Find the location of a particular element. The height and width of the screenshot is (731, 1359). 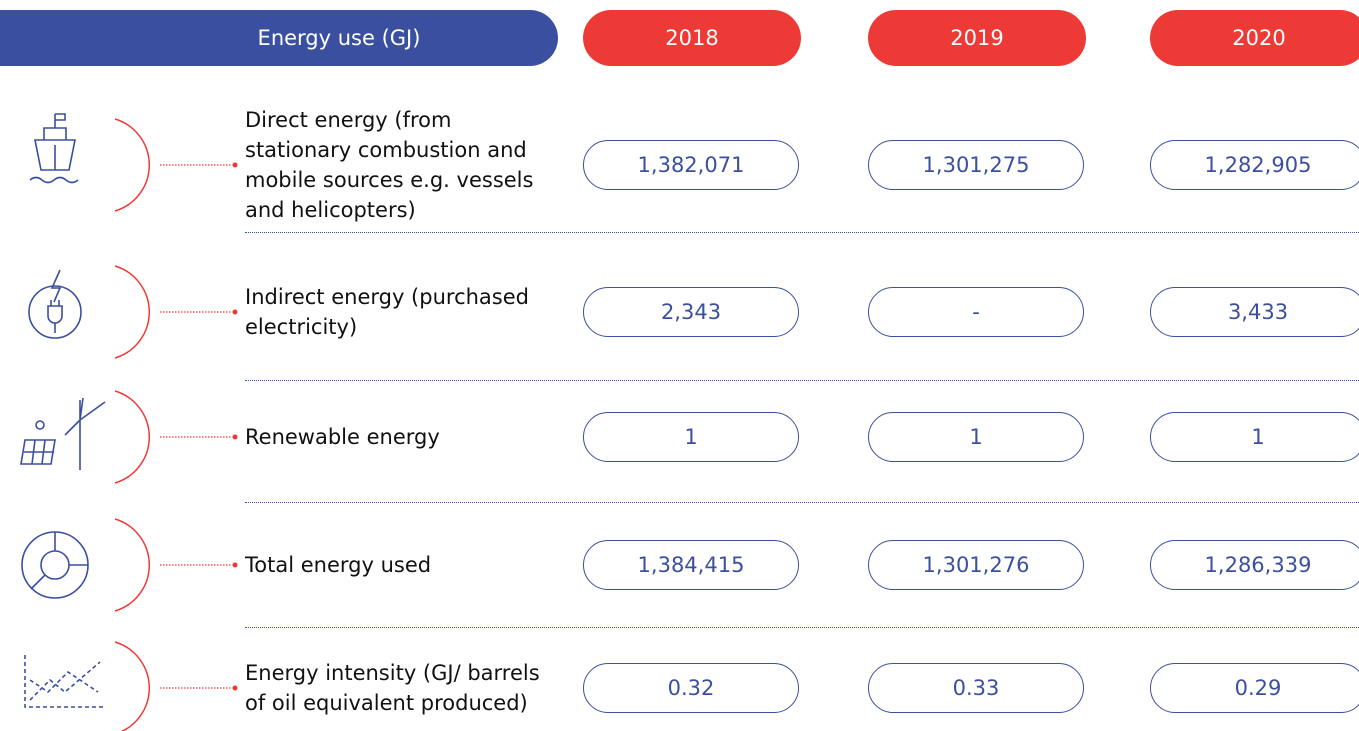

year-header: 2020 is located at coordinates (1254, 38).